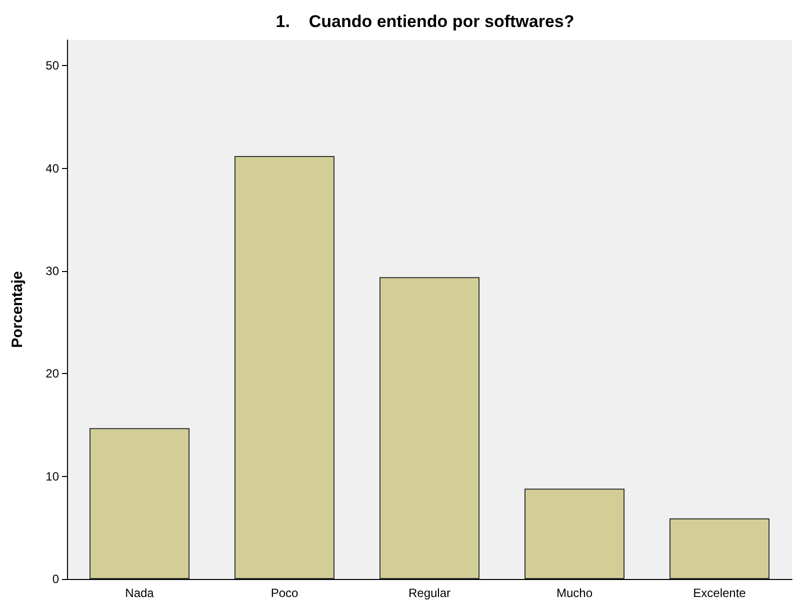  I want to click on y-tick-label: 10, so click(53, 476).